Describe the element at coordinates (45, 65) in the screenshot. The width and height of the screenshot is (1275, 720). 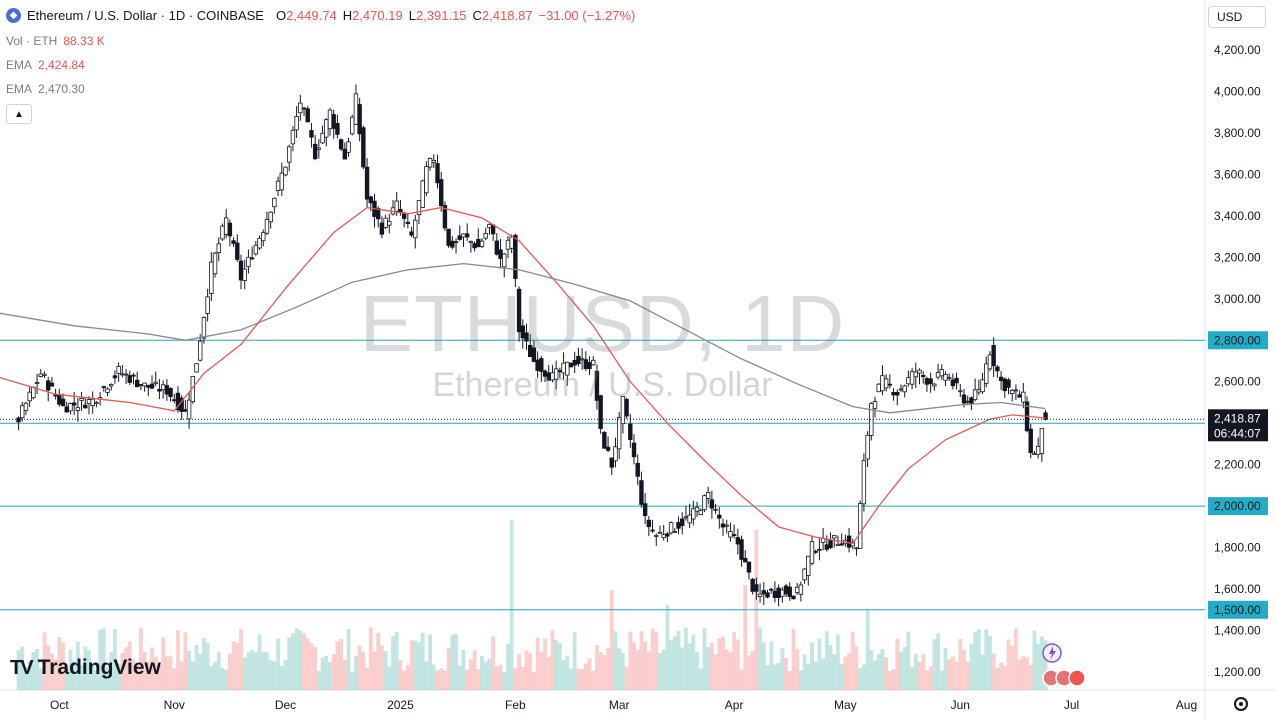
I see `ema-fast-legend: EMA 2,424.84` at that location.